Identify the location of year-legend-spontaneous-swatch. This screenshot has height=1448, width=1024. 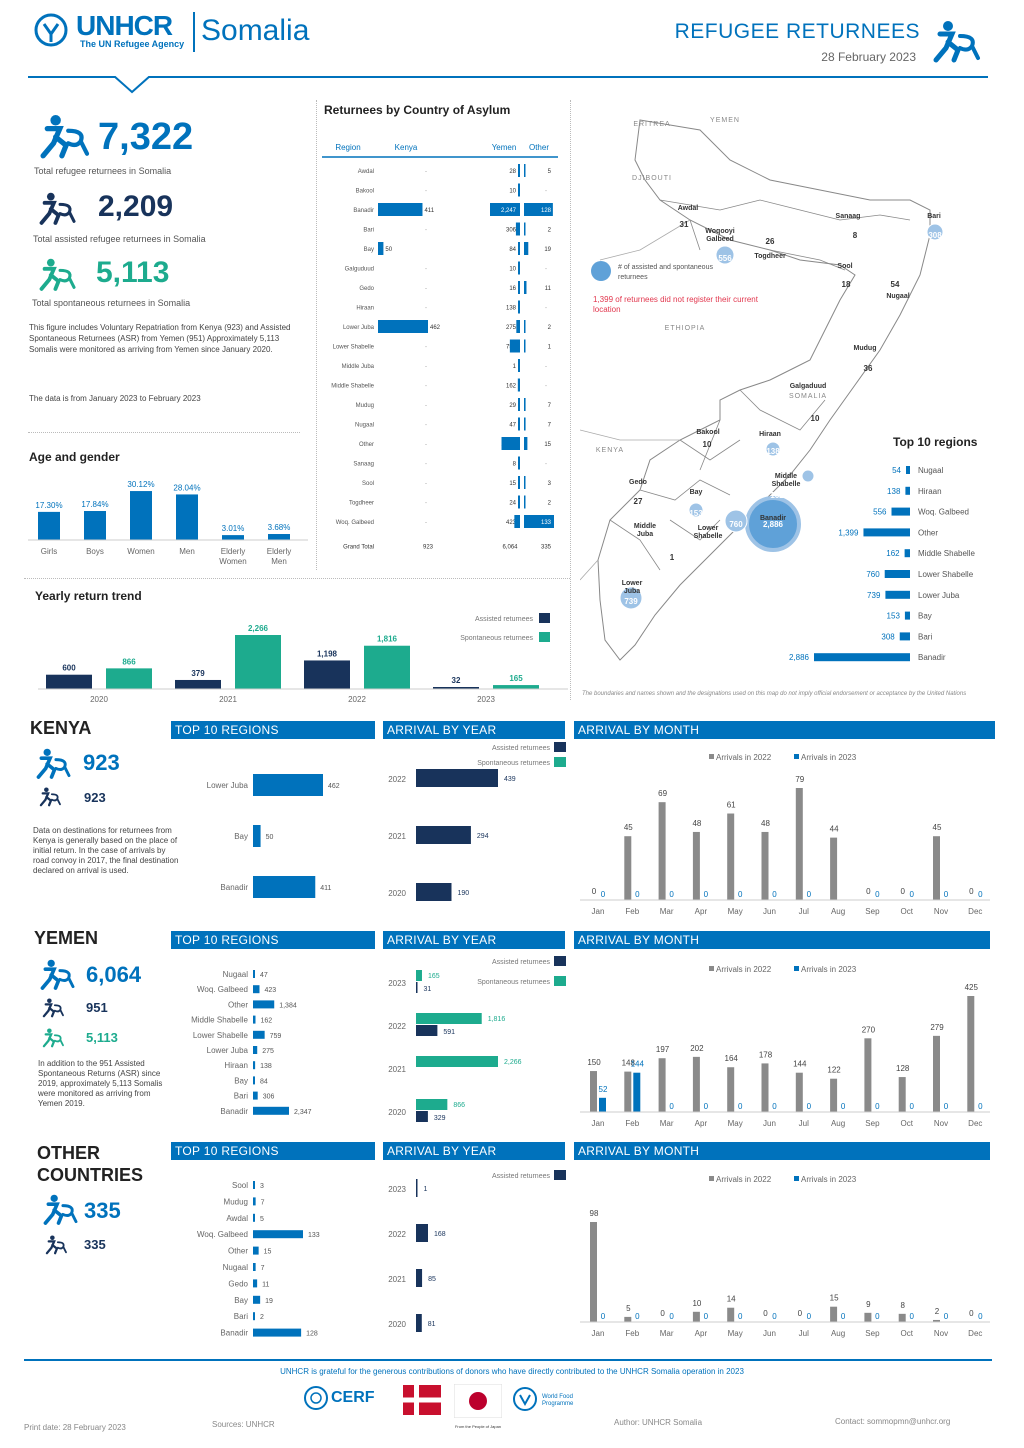
(560, 762).